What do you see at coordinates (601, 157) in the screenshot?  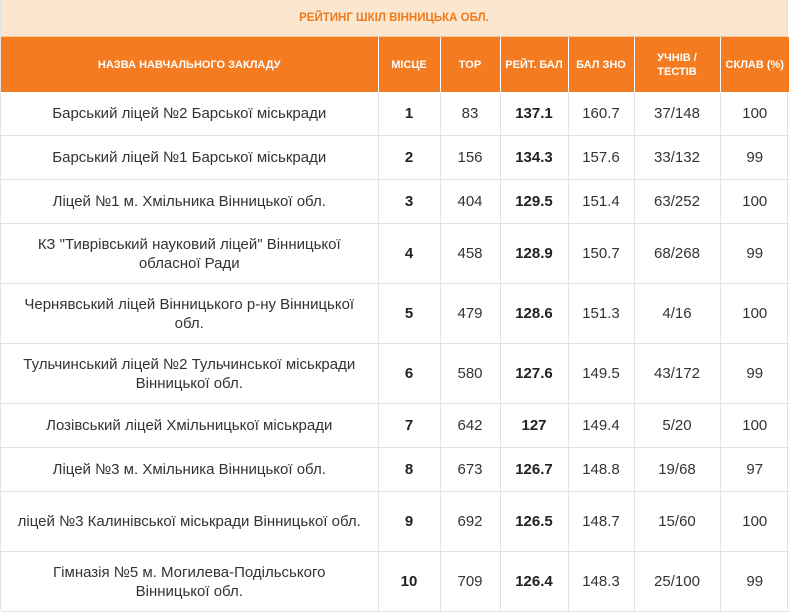 I see `zno-cell: 157.6` at bounding box center [601, 157].